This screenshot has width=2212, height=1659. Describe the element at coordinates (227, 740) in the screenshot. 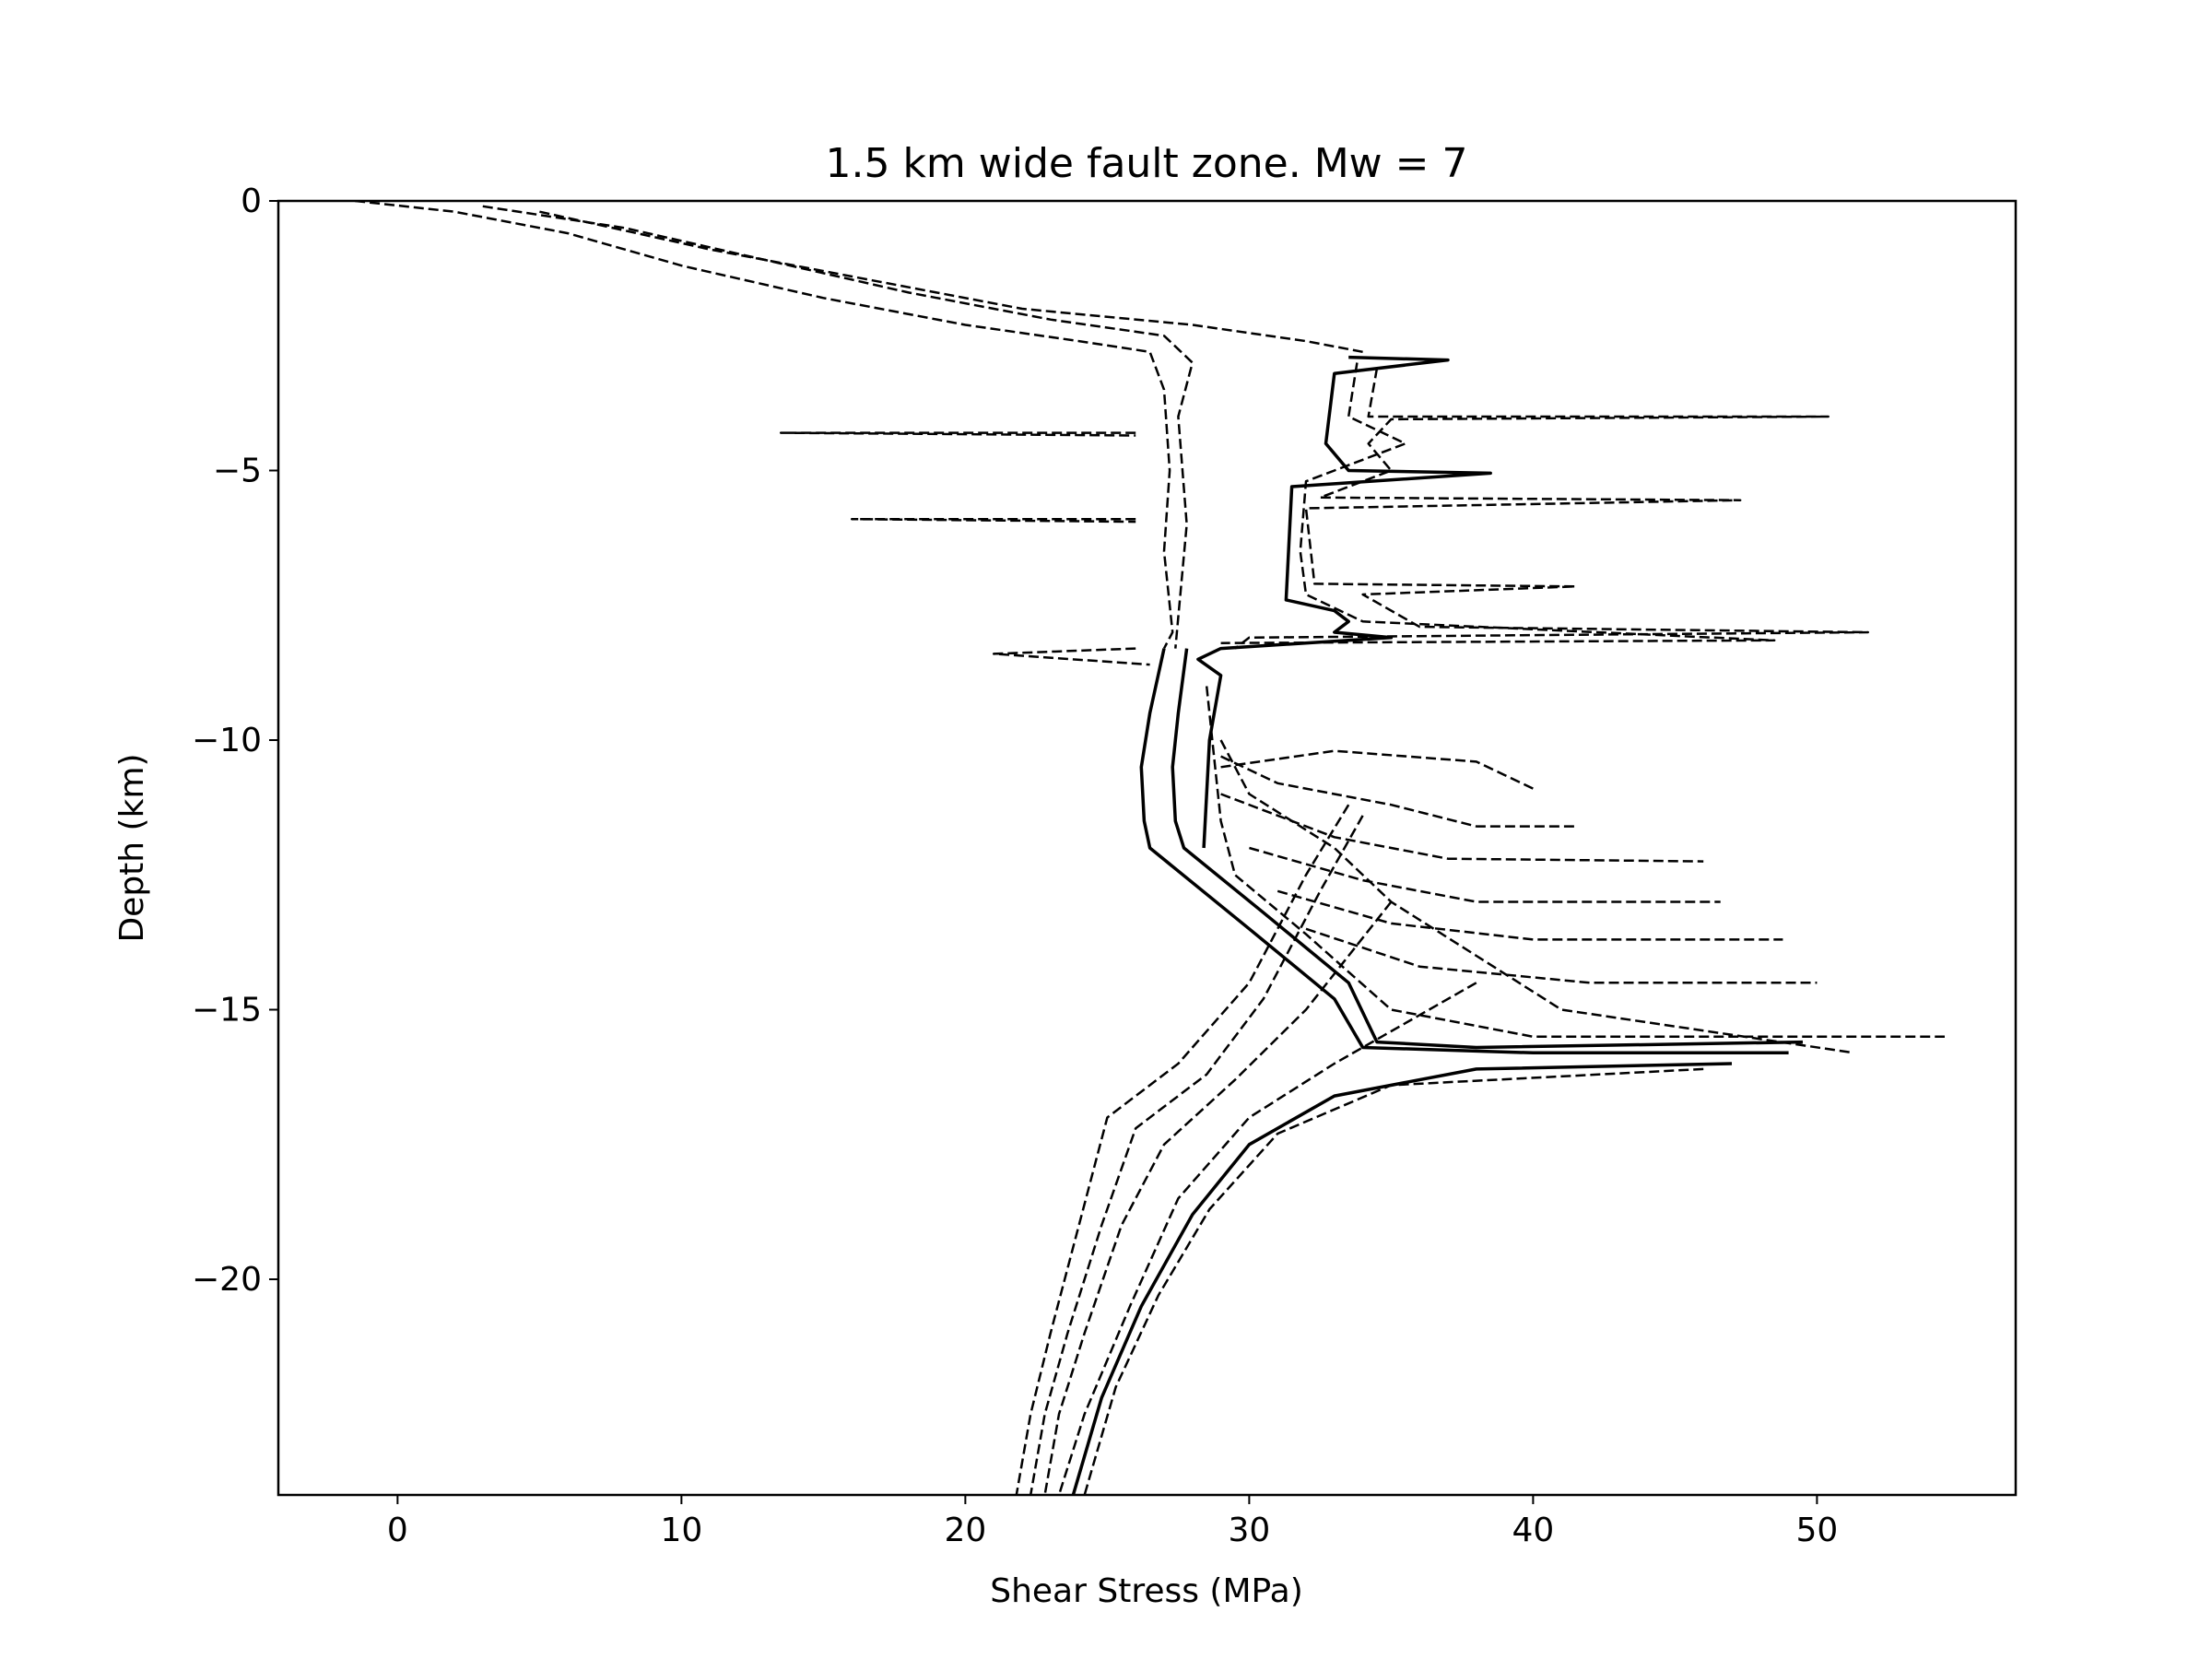

I see `y-tick-label: −10` at that location.